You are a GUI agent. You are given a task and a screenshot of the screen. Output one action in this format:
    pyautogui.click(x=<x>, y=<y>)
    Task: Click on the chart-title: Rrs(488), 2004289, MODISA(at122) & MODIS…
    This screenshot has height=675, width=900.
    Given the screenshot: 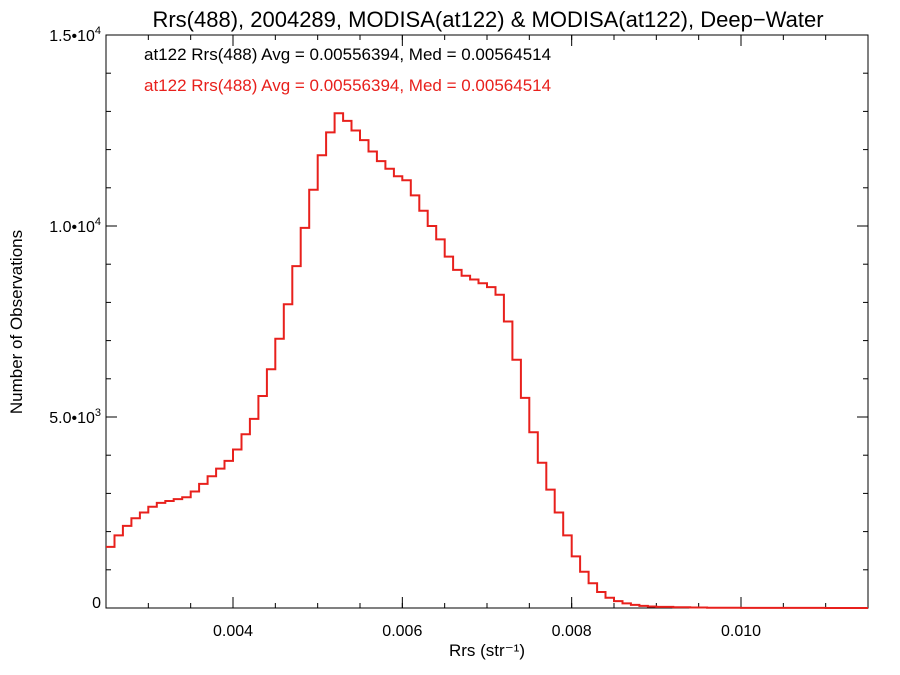 What is the action you would take?
    pyautogui.click(x=487, y=19)
    